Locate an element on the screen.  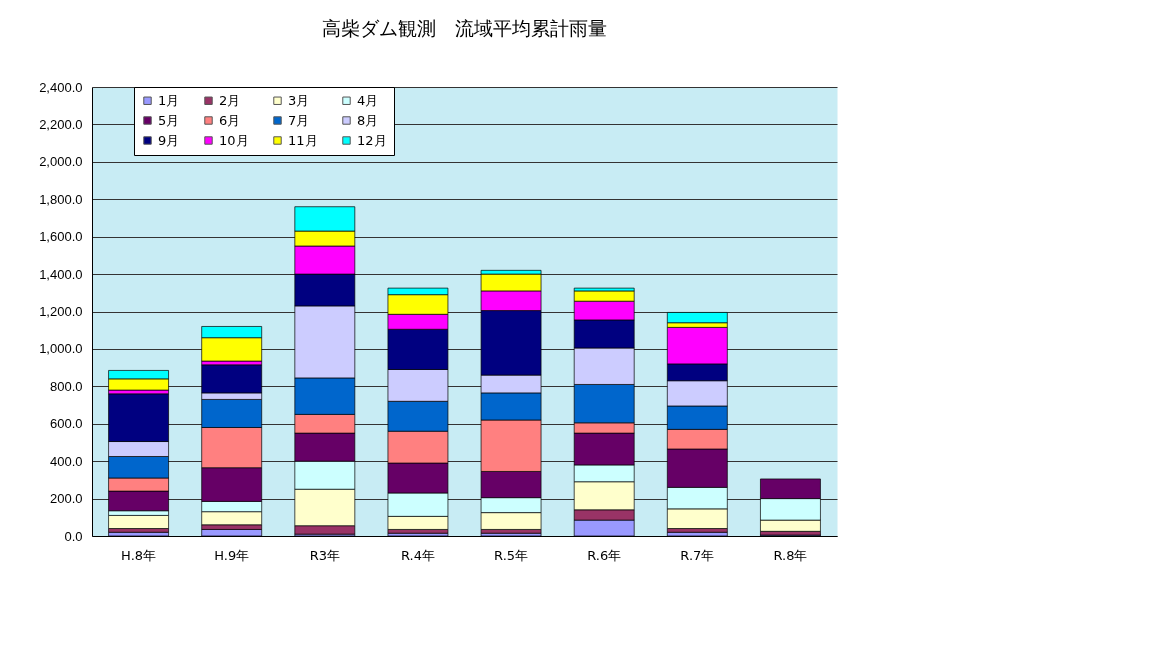
legend-label: 12月 is located at coordinates (372, 140).